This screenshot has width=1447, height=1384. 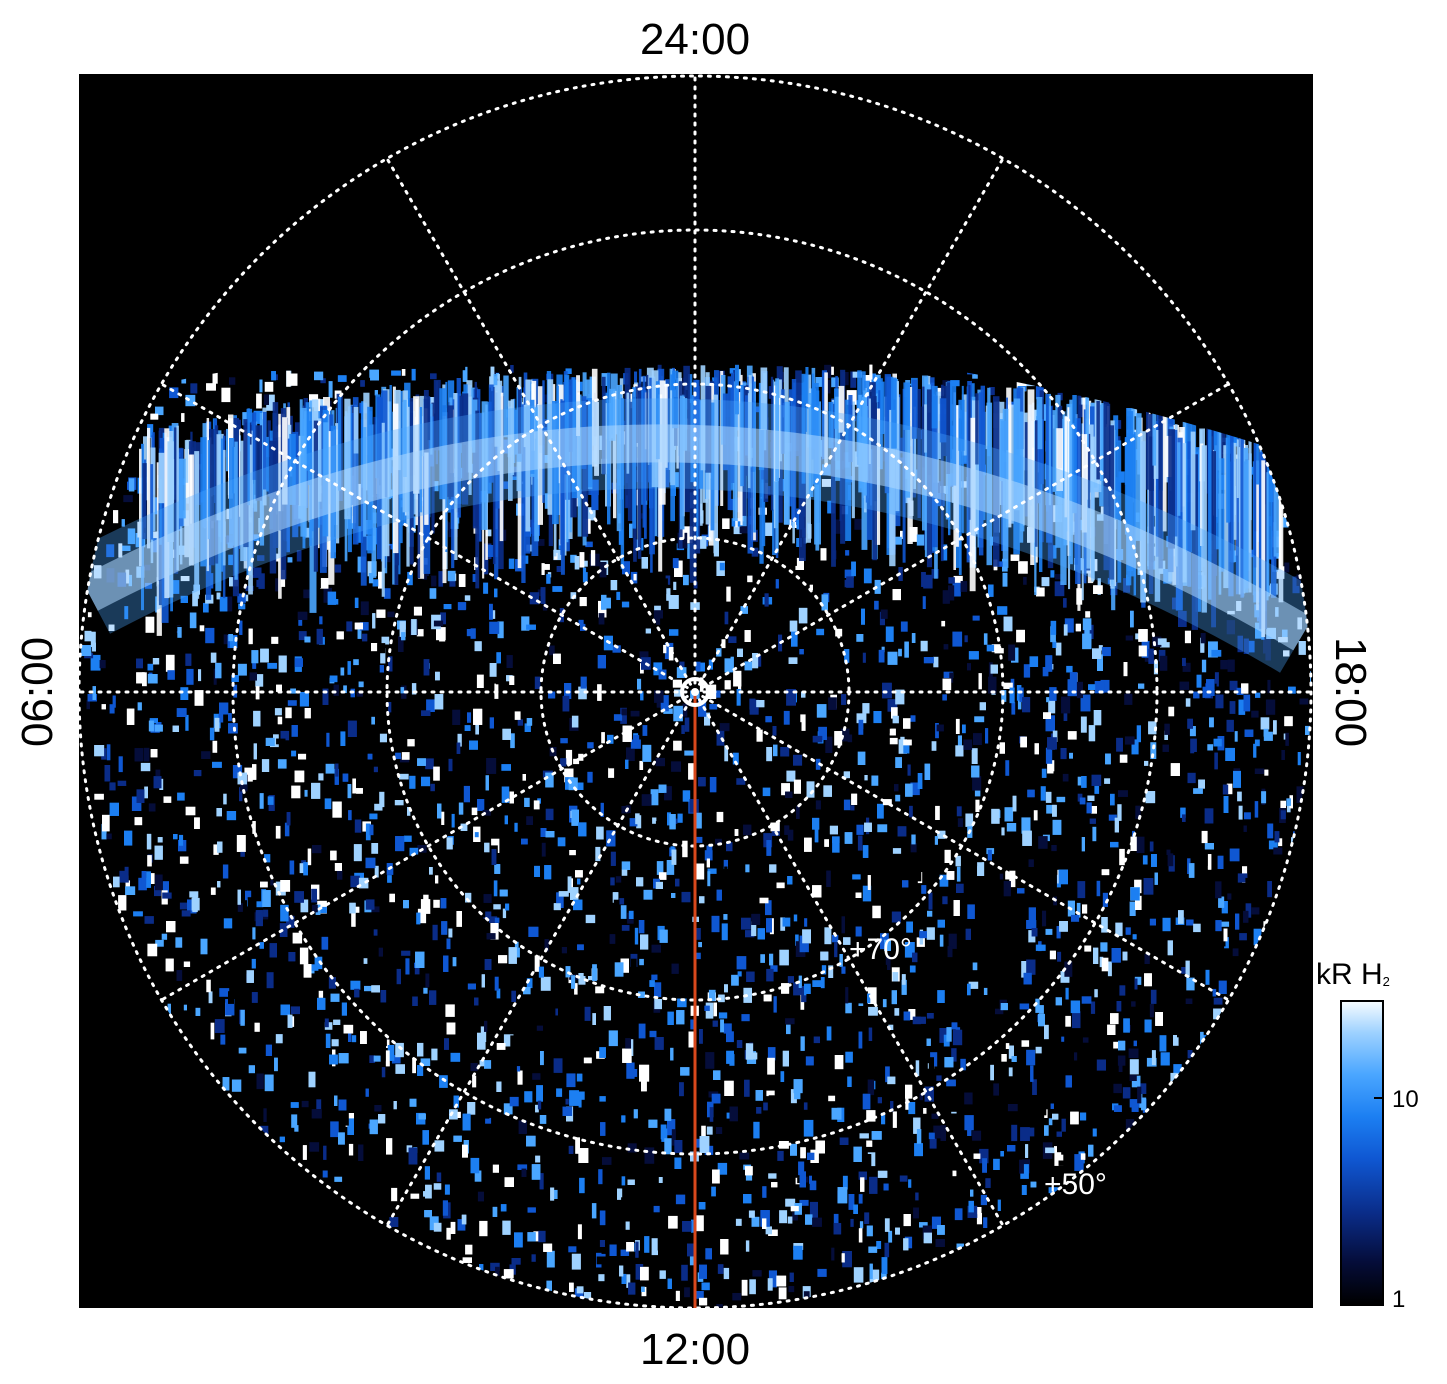 I want to click on local-time-label-right: 18:00, so click(x=1350, y=692).